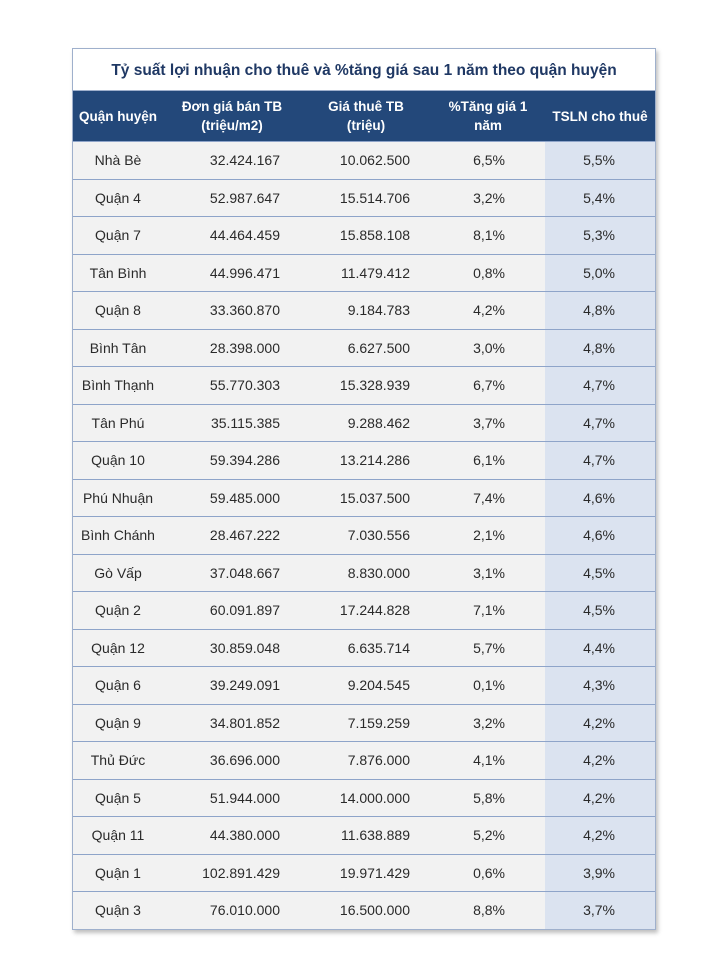  Describe the element at coordinates (118, 910) in the screenshot. I see `district-cell: Quận 3` at that location.